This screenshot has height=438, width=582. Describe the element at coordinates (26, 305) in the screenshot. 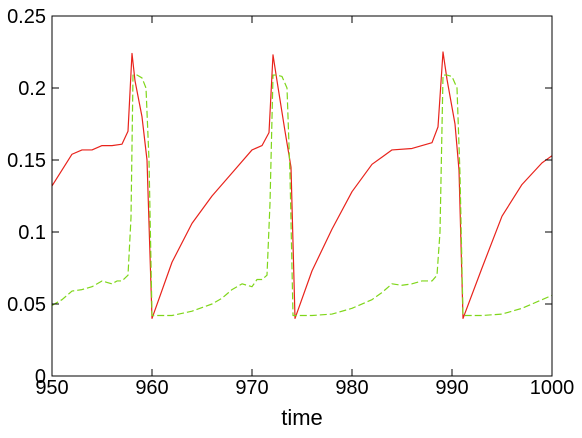

I see `y-tick-label: 0.05` at that location.